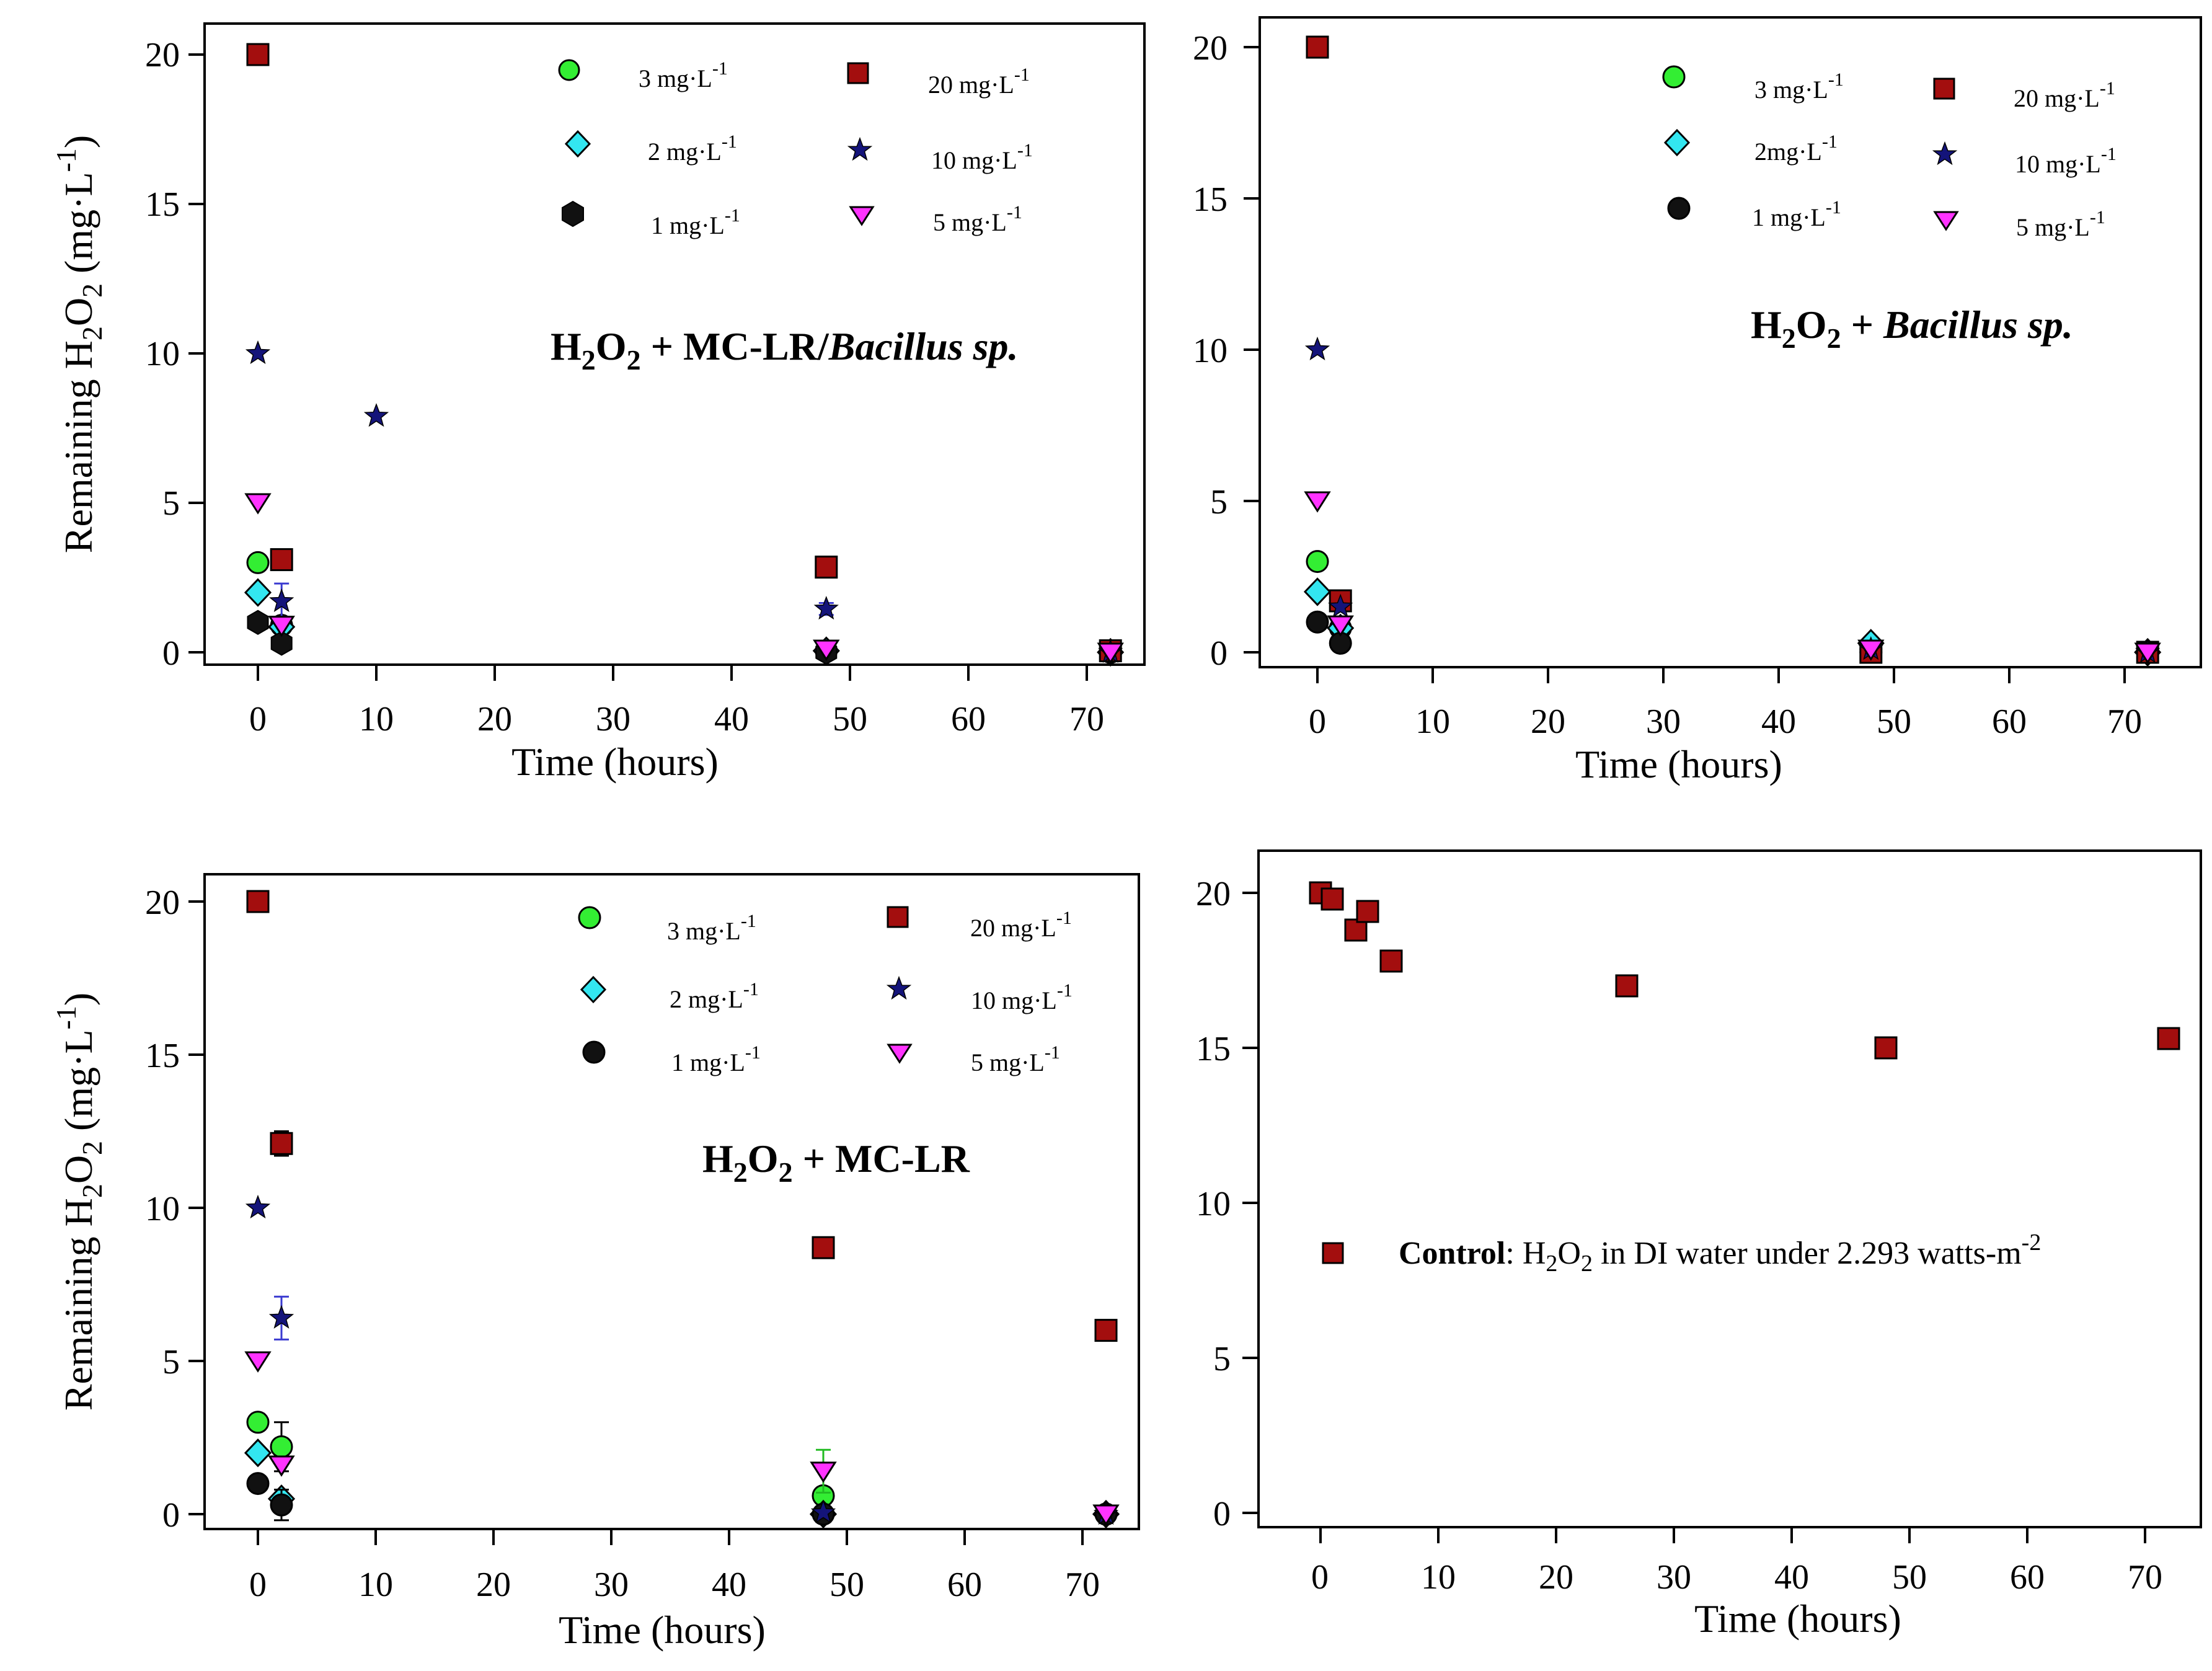 This screenshot has height=1671, width=2212. I want to click on panel-annotation: H2O2 + Bacillus sp., so click(1912, 329).